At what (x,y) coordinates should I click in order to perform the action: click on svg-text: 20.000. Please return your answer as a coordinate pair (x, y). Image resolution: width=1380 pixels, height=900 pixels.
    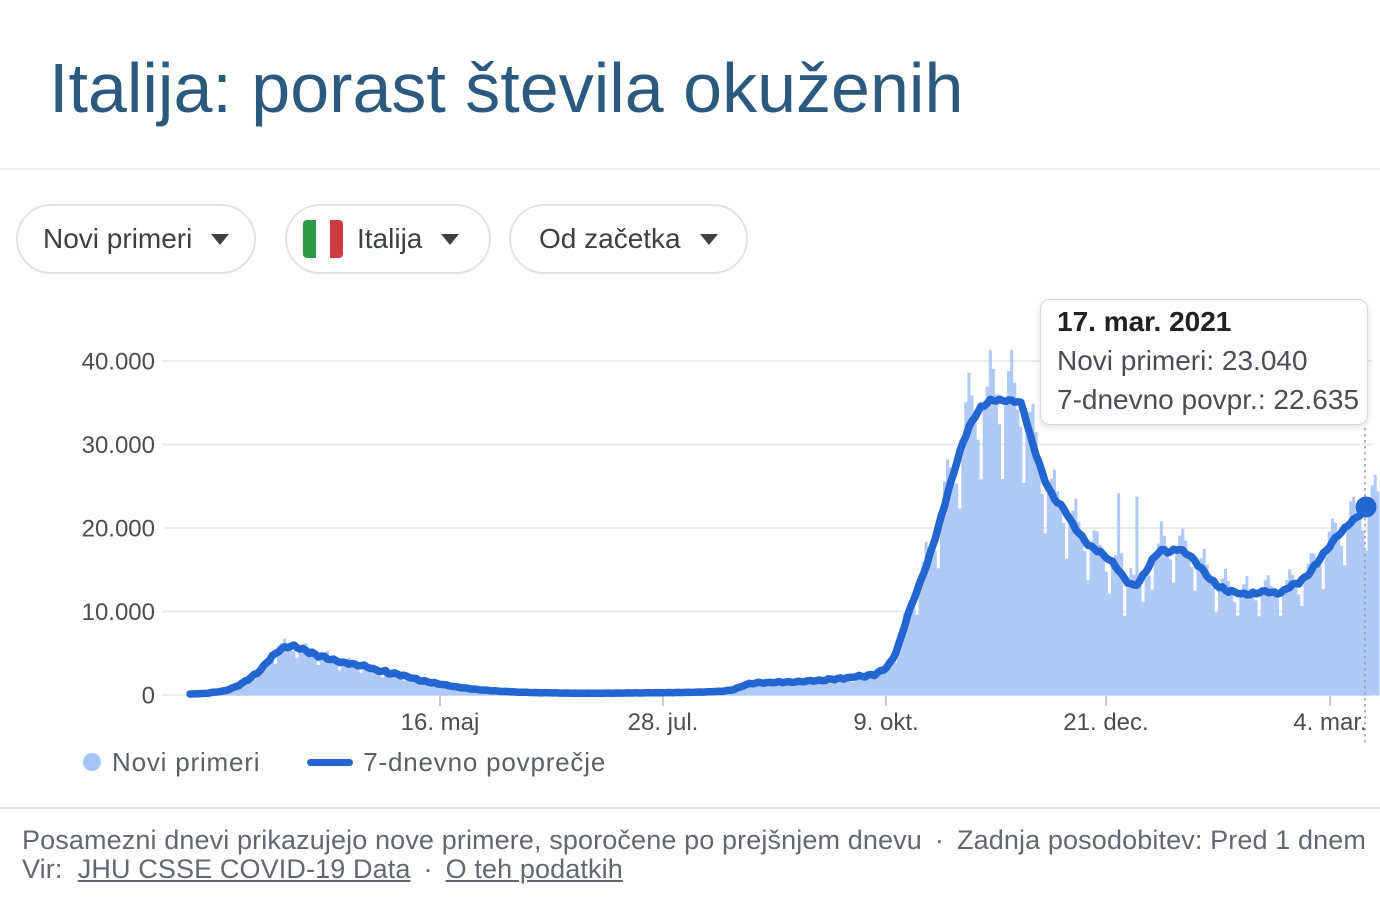
    Looking at the image, I should click on (118, 529).